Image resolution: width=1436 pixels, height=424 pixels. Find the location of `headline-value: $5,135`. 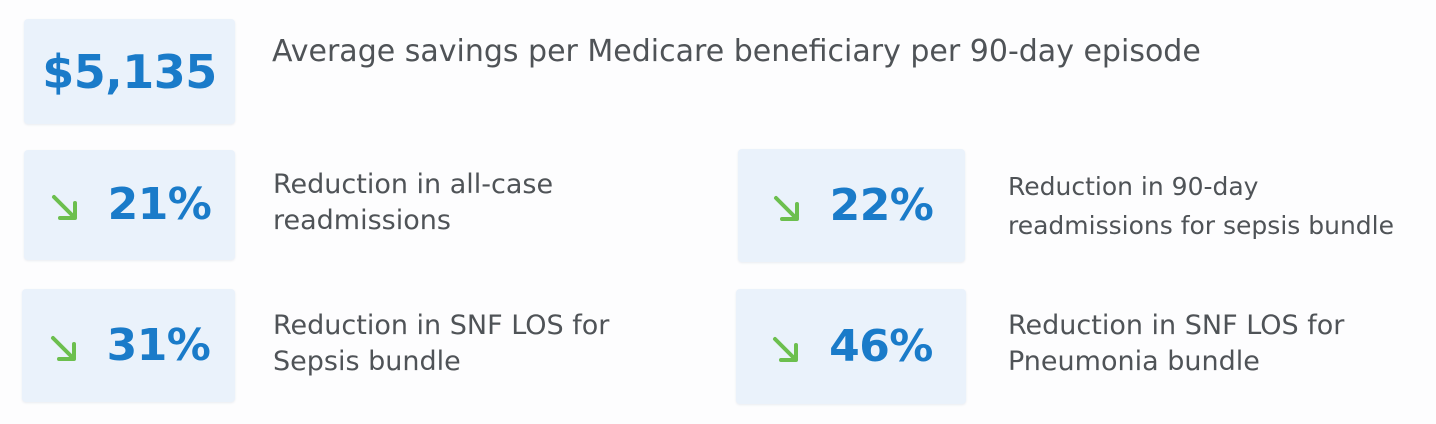

headline-value: $5,135 is located at coordinates (129, 71).